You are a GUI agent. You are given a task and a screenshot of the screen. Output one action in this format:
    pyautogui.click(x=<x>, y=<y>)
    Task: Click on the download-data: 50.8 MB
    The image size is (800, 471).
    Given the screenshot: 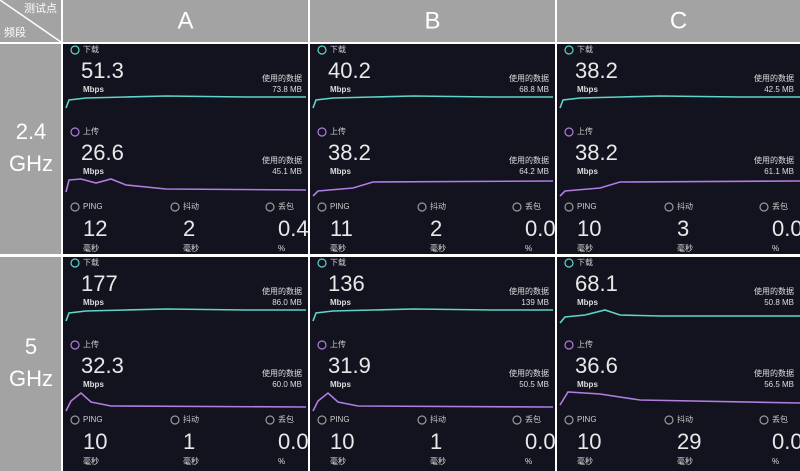 What is the action you would take?
    pyautogui.click(x=779, y=302)
    